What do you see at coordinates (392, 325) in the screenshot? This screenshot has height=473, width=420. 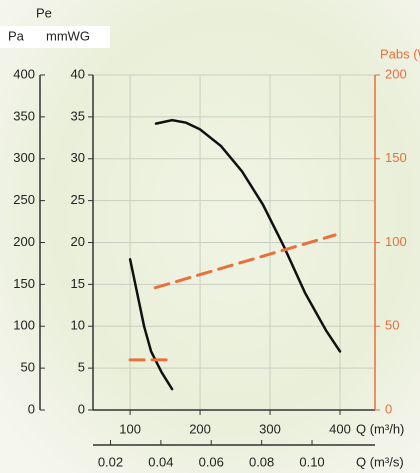 I see `y2-tick-label: 50` at bounding box center [392, 325].